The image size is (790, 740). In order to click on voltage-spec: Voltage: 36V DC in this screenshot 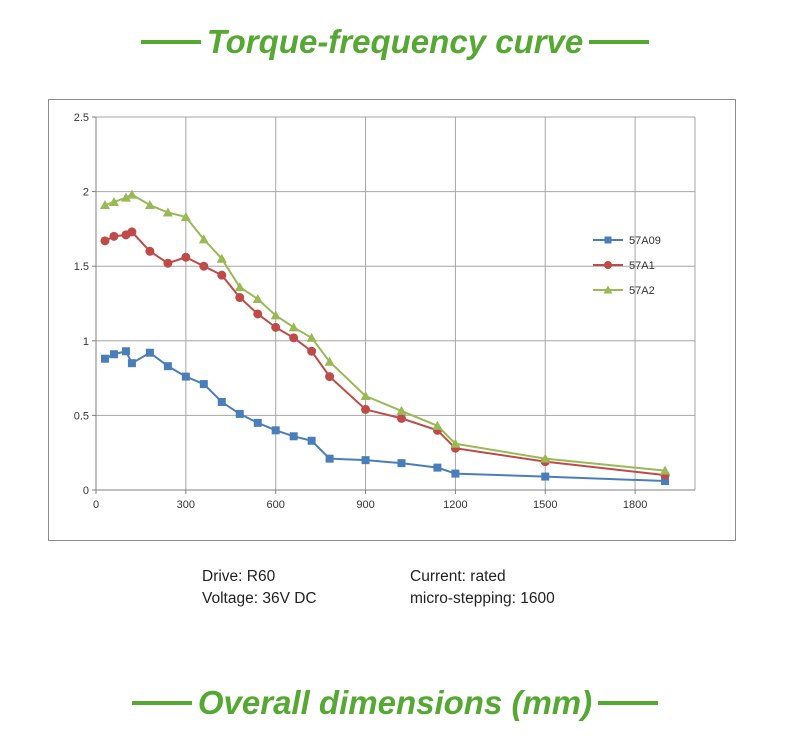, I will do `click(259, 598)`.